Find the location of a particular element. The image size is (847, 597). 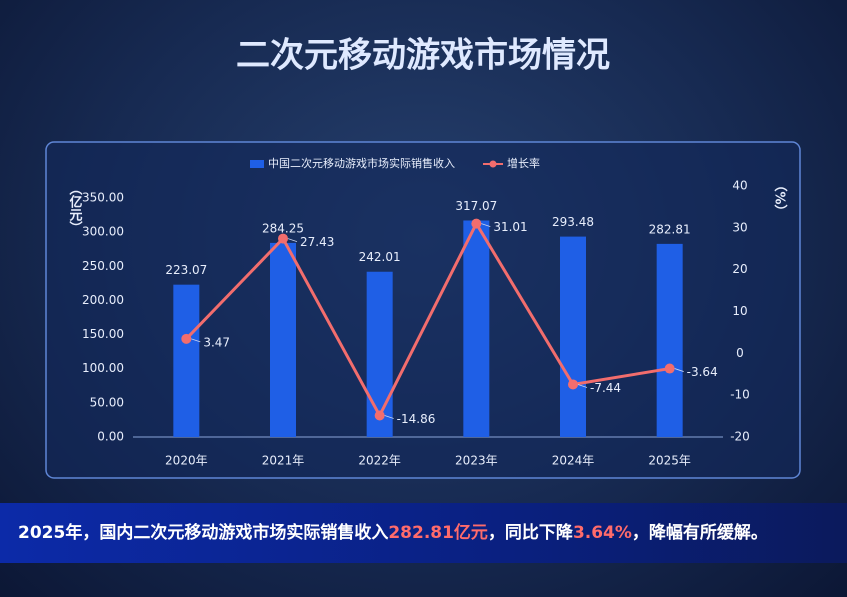

bar-value-label: 242.01 is located at coordinates (380, 257).